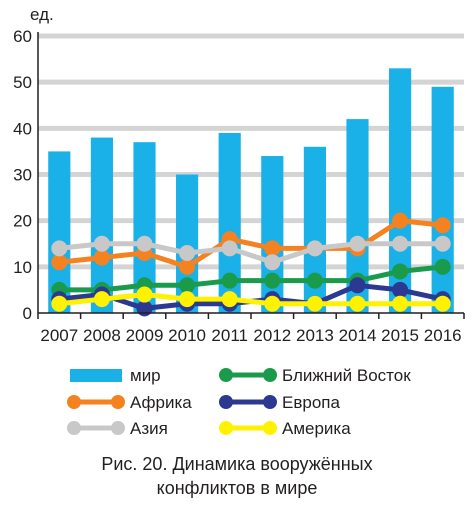  What do you see at coordinates (314, 303) in the screenshot?
I see `point-америка-2013` at bounding box center [314, 303].